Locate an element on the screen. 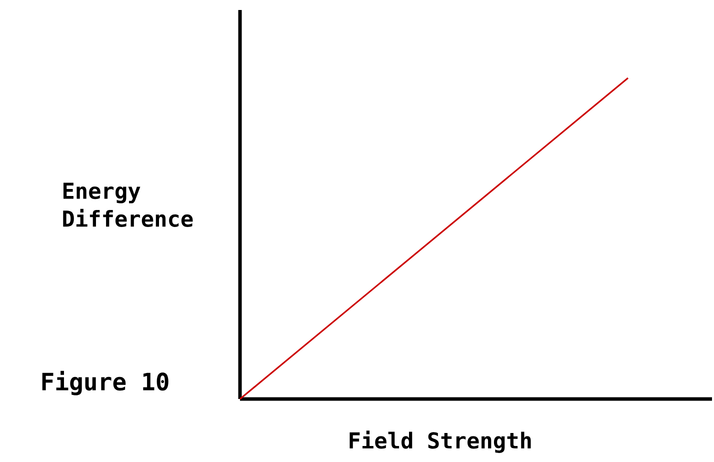  caption: Figure 10 is located at coordinates (105, 383).